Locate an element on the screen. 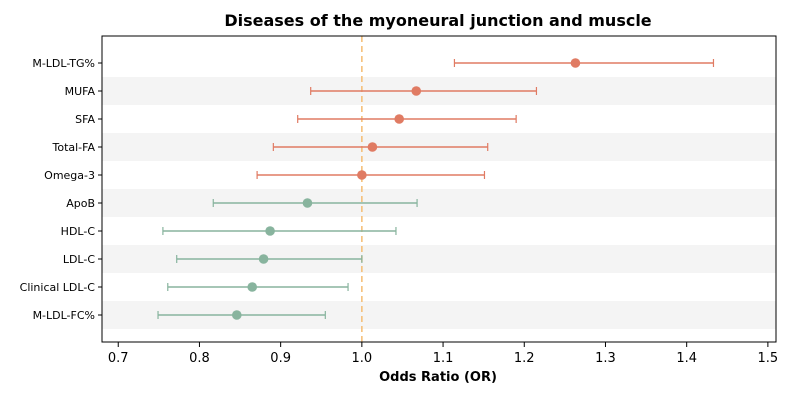  y-tick-label: LDL-C is located at coordinates (79, 259).